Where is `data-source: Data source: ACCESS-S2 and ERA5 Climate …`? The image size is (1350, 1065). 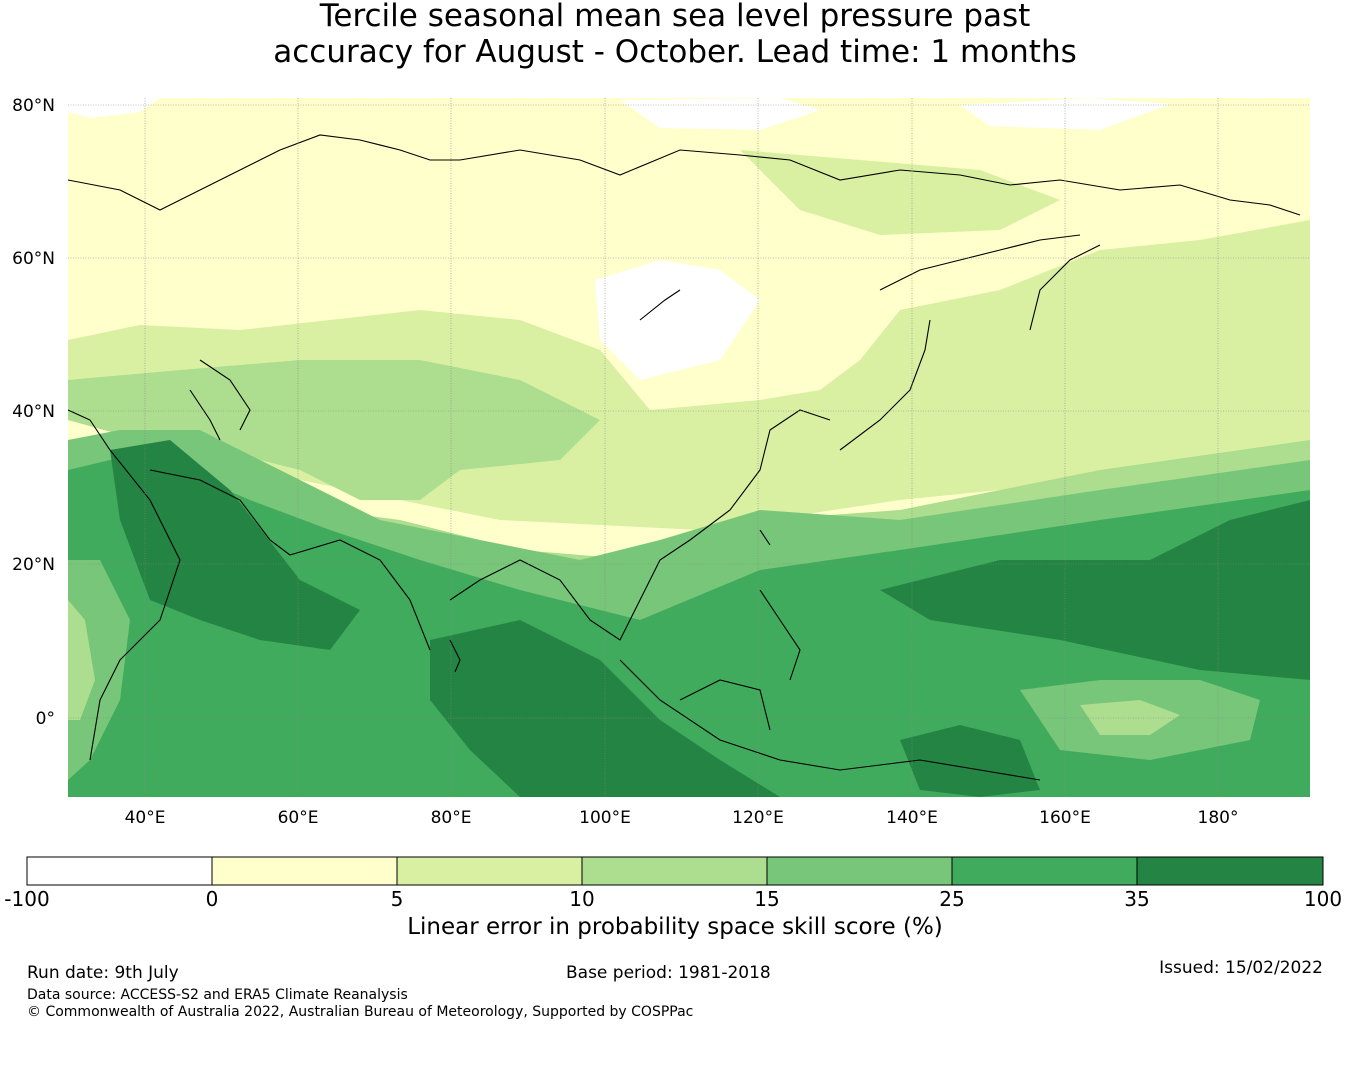
data-source: Data source: ACCESS-S2 and ERA5 Climate … is located at coordinates (217, 995).